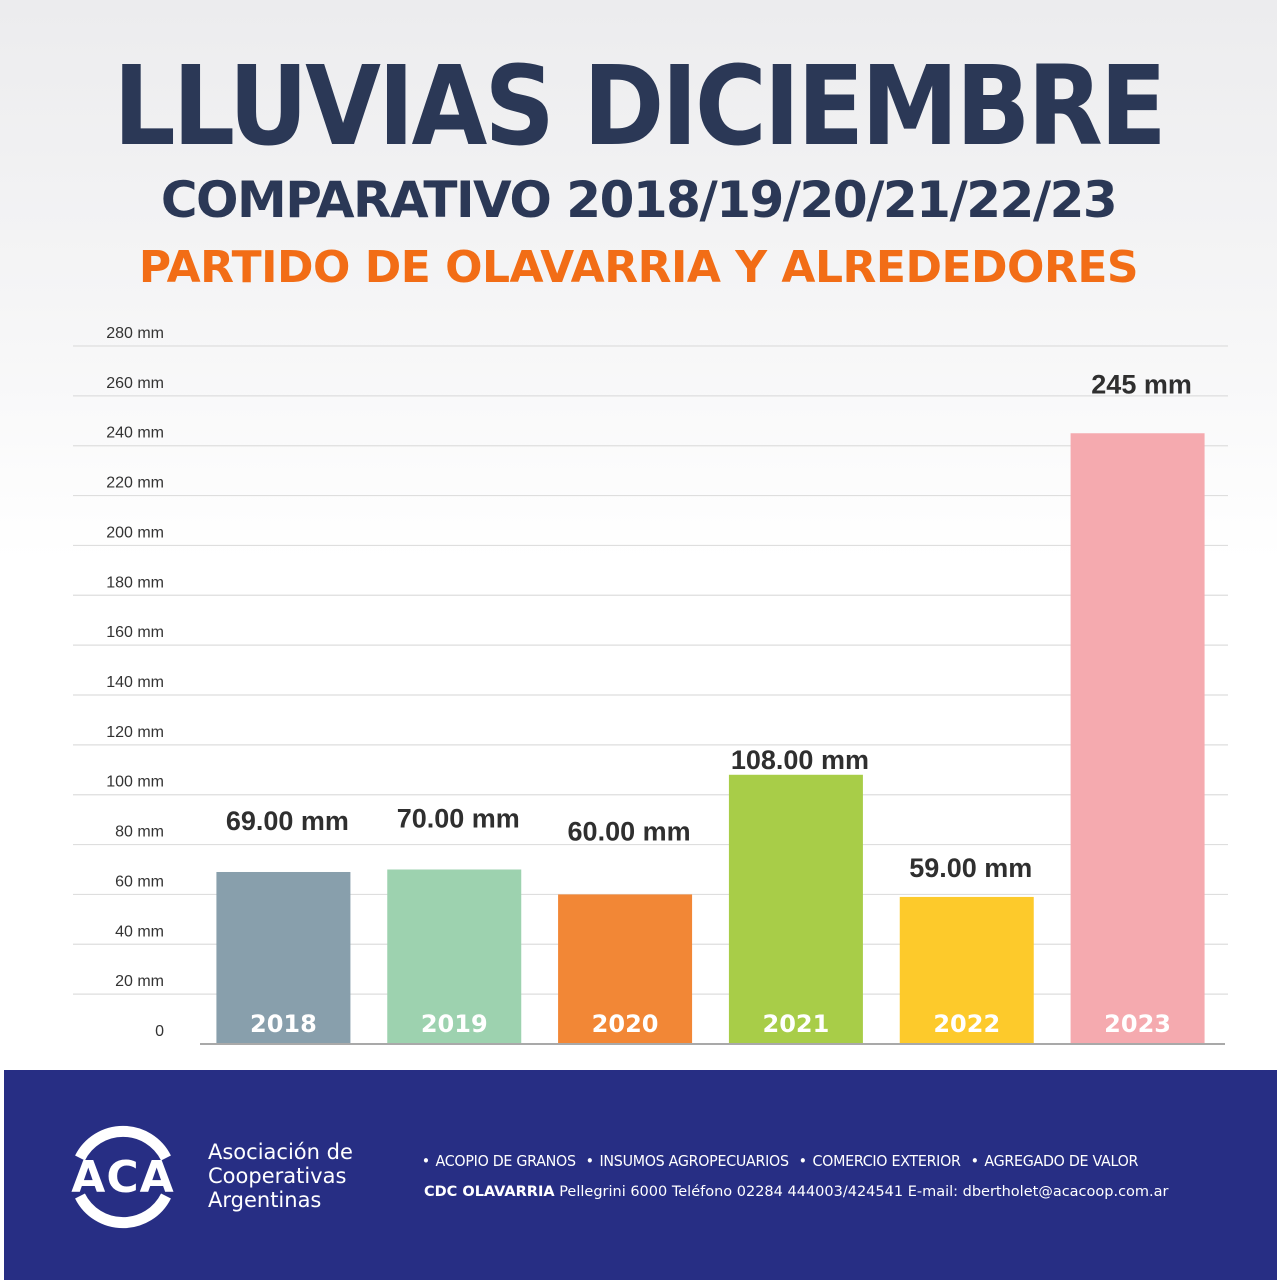 The width and height of the screenshot is (1277, 1280). I want to click on org-name-line: Argentinas, so click(265, 1200).